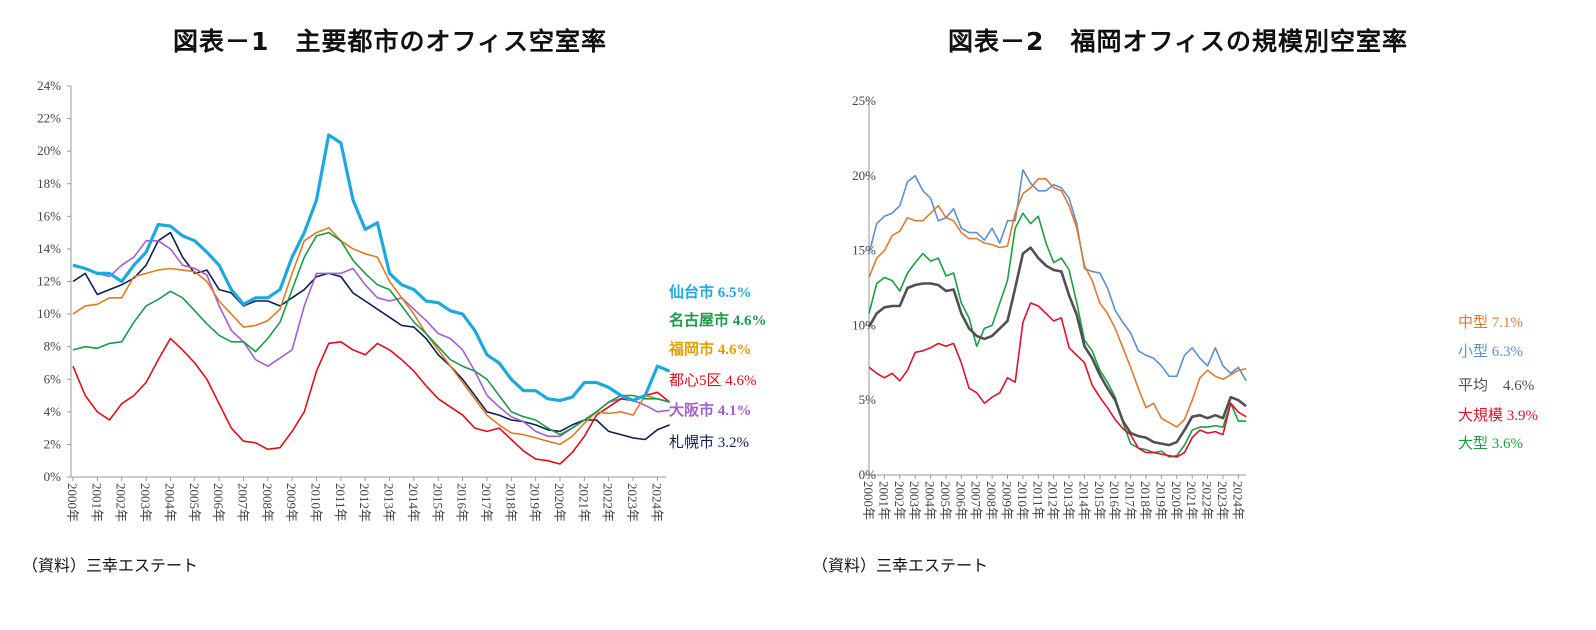  I want to click on y-tick-label: 25%, so click(864, 100).